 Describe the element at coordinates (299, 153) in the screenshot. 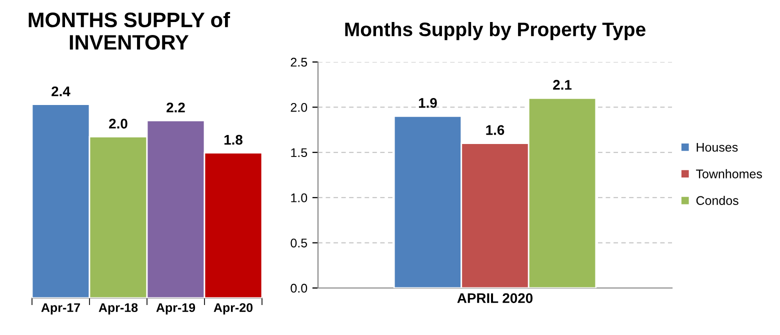

I see `y-tick-label: 1.5` at that location.